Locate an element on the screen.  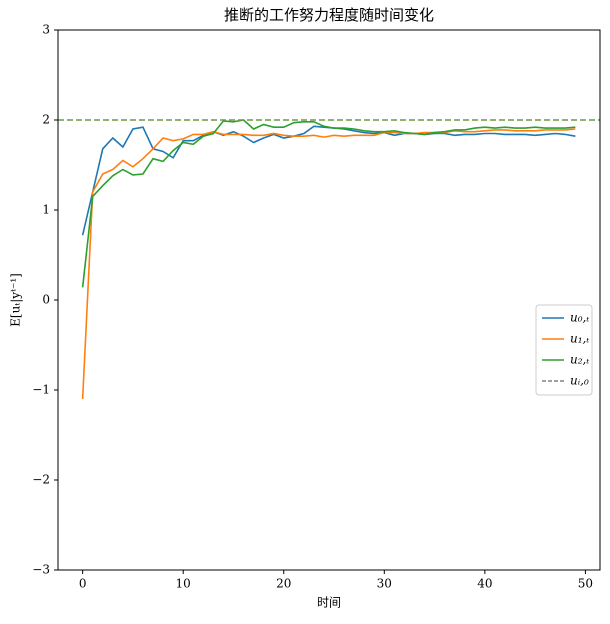
y-tick-label: 1 is located at coordinates (46, 210).